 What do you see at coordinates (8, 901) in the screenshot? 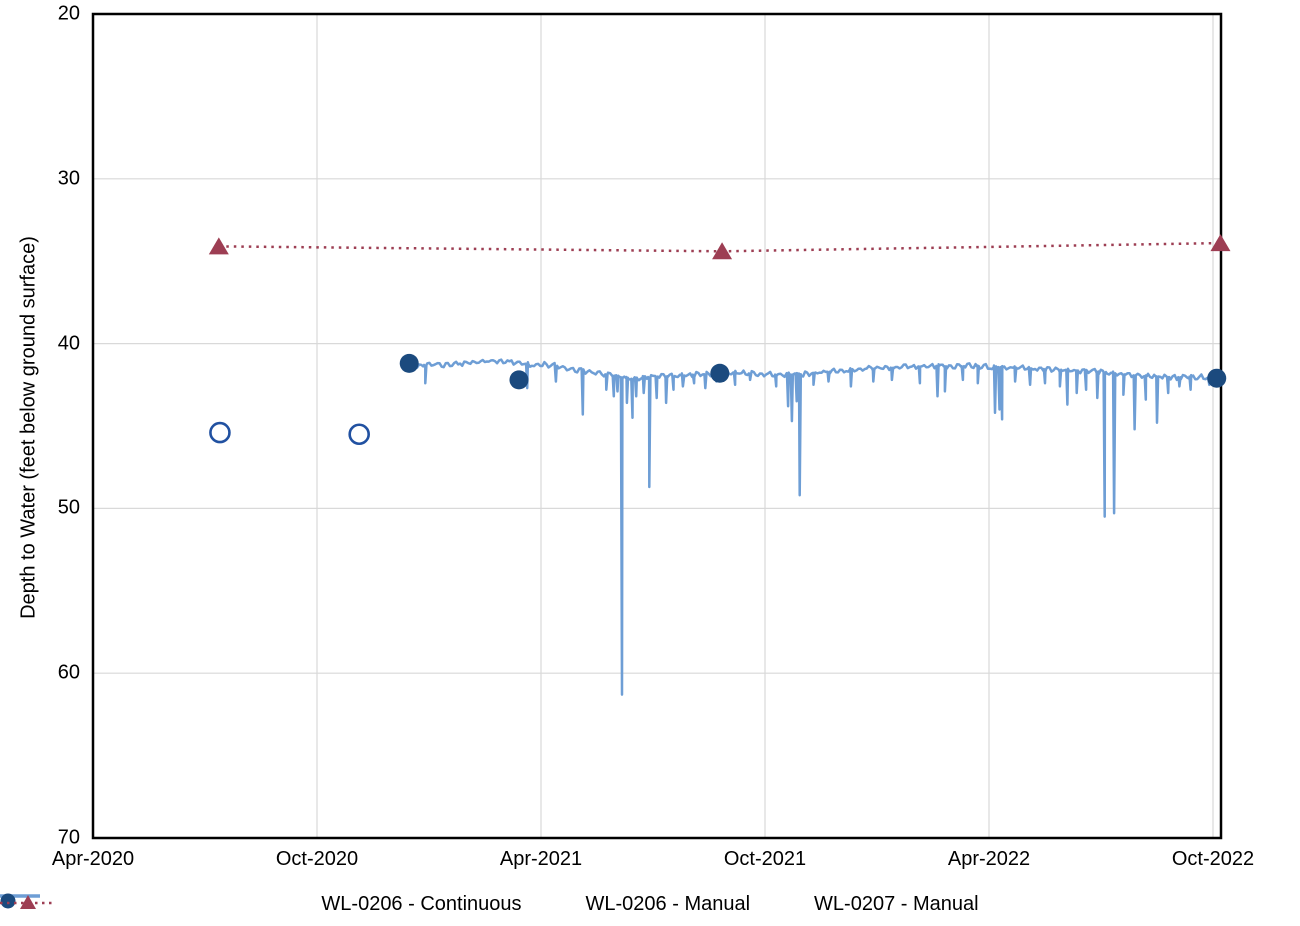
I see `filled-circle-icon` at bounding box center [8, 901].